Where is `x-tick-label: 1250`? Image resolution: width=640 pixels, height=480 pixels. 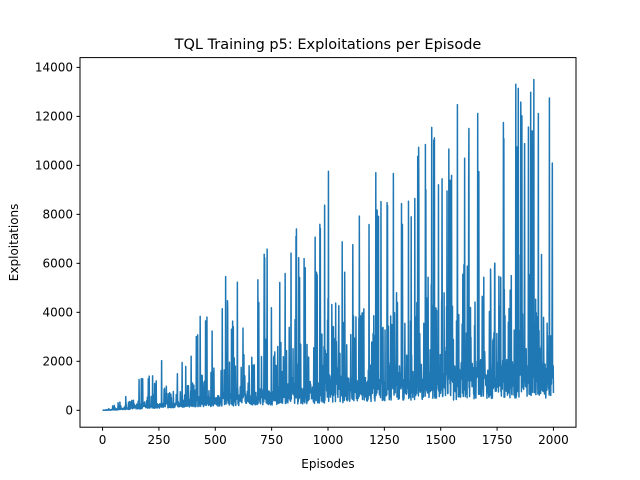 x-tick-label: 1250 is located at coordinates (384, 440).